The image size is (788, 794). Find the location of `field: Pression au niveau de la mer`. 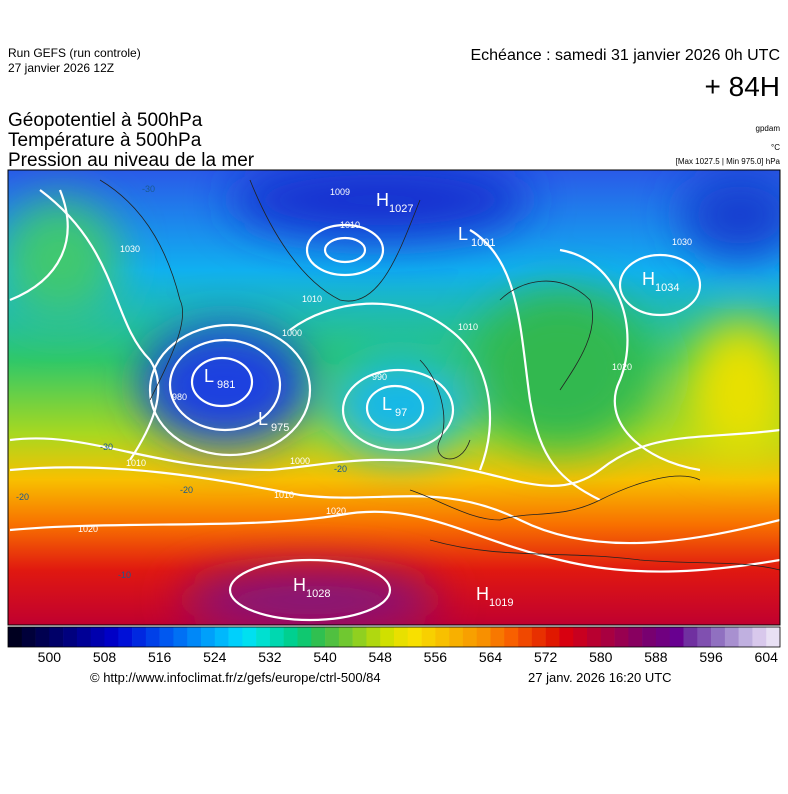

field: Pression au niveau de la mer is located at coordinates (131, 160).